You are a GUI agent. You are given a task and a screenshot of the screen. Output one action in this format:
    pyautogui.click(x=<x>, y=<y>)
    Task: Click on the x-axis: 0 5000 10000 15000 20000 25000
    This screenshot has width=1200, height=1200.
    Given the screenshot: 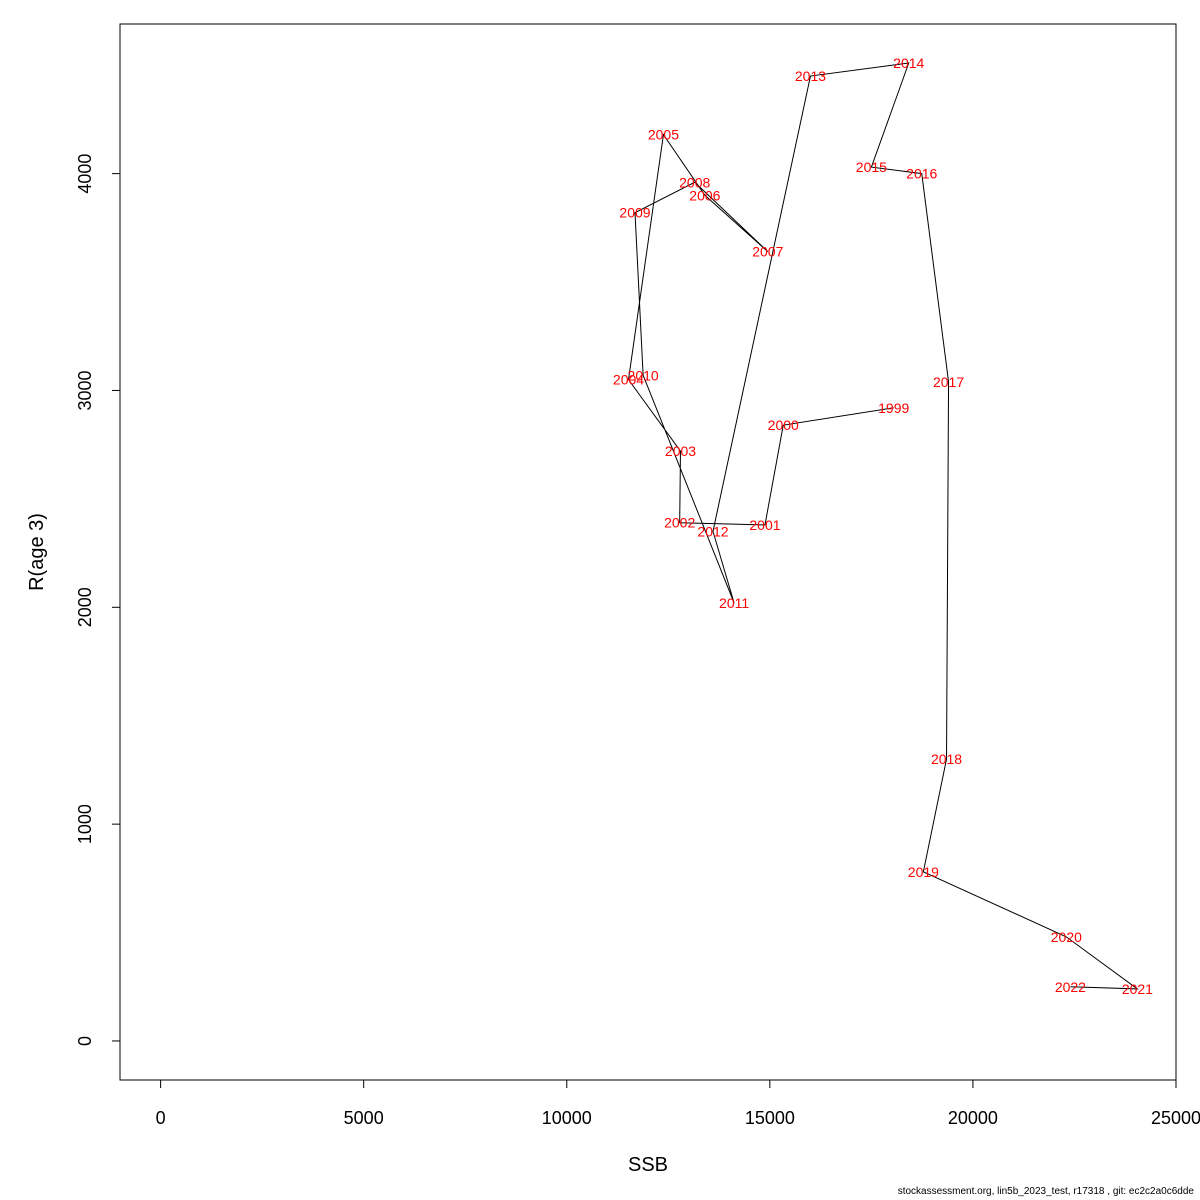 What is the action you would take?
    pyautogui.click(x=678, y=1103)
    